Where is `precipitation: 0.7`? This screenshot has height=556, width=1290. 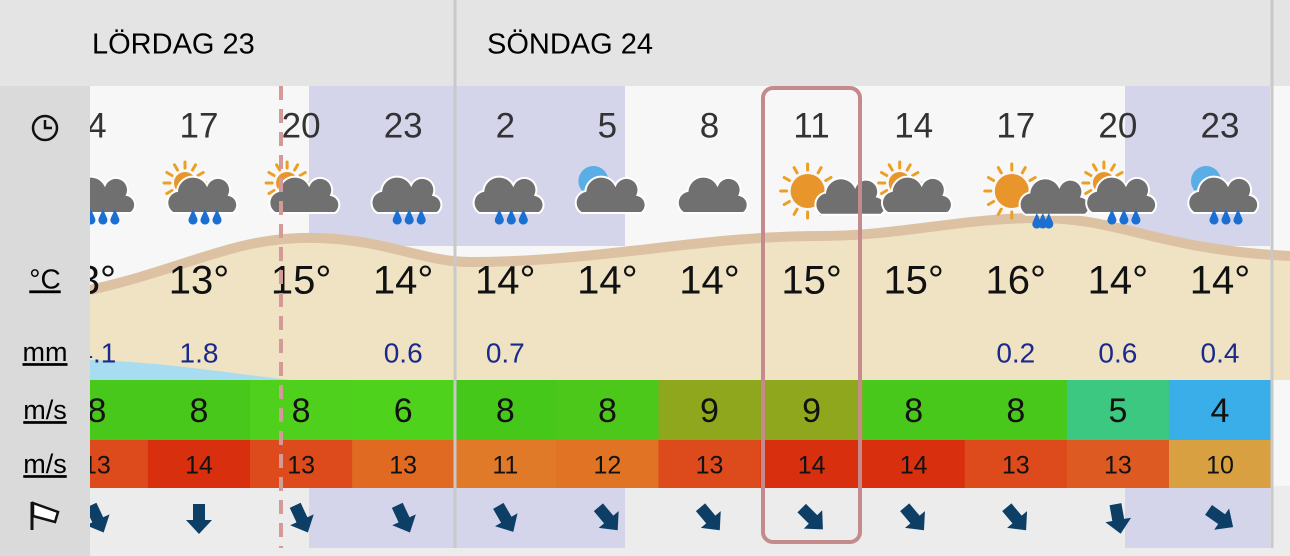 precipitation: 0.7 is located at coordinates (505, 352).